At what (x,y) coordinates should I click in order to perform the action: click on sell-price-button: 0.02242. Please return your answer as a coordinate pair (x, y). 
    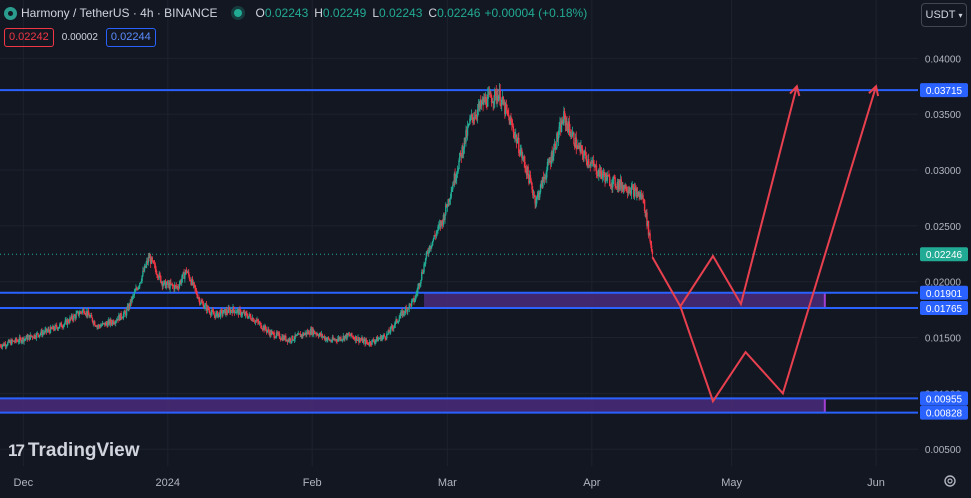
    Looking at the image, I should click on (29, 37).